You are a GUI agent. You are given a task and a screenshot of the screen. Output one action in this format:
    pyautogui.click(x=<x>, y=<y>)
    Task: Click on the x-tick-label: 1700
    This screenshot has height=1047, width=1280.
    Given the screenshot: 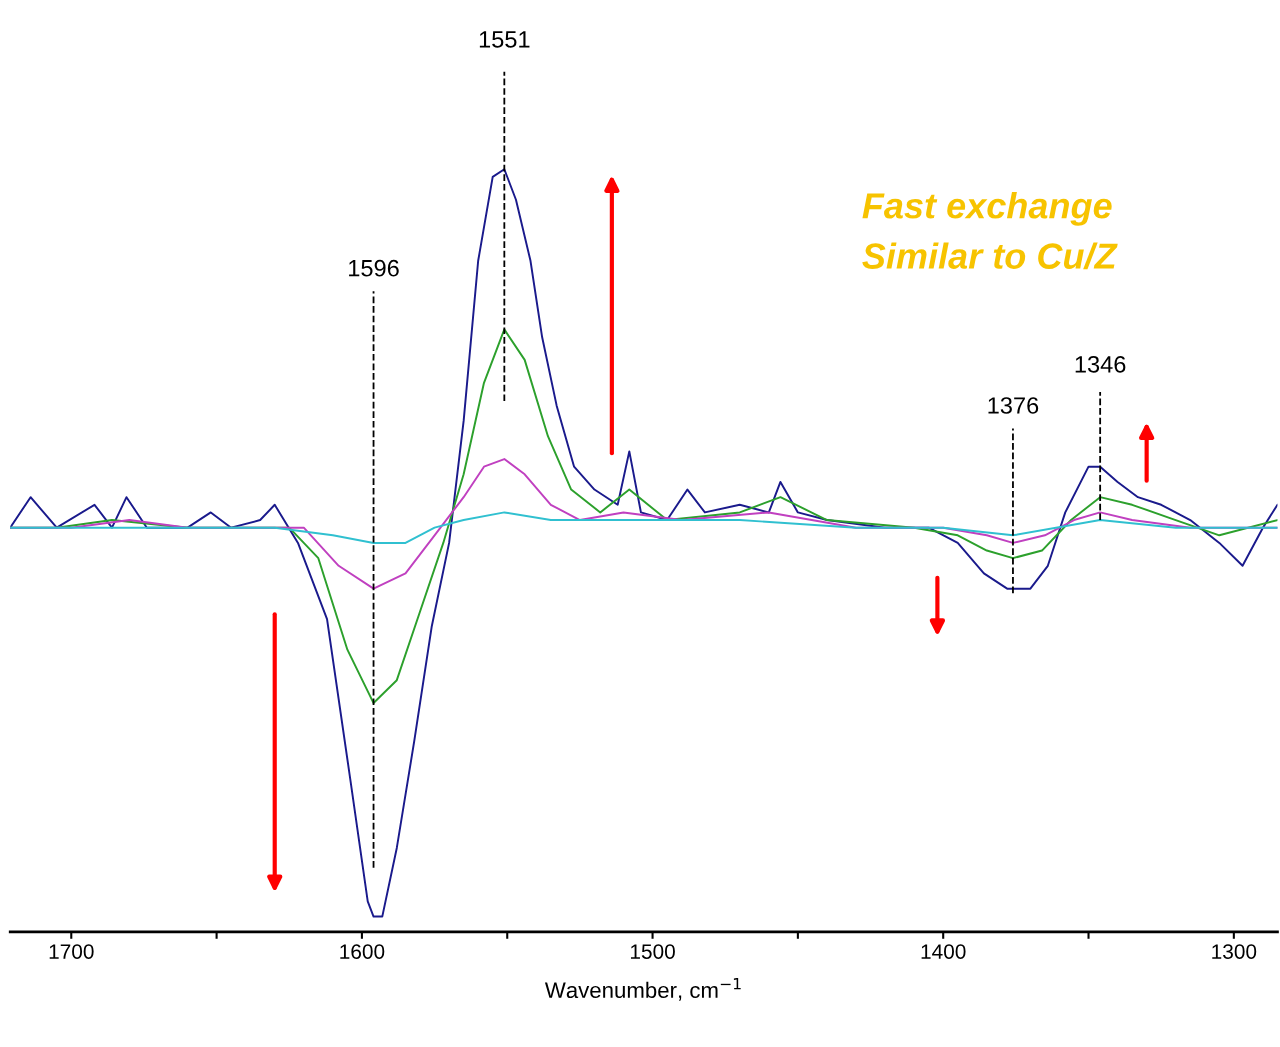 What is the action you would take?
    pyautogui.click(x=71, y=951)
    